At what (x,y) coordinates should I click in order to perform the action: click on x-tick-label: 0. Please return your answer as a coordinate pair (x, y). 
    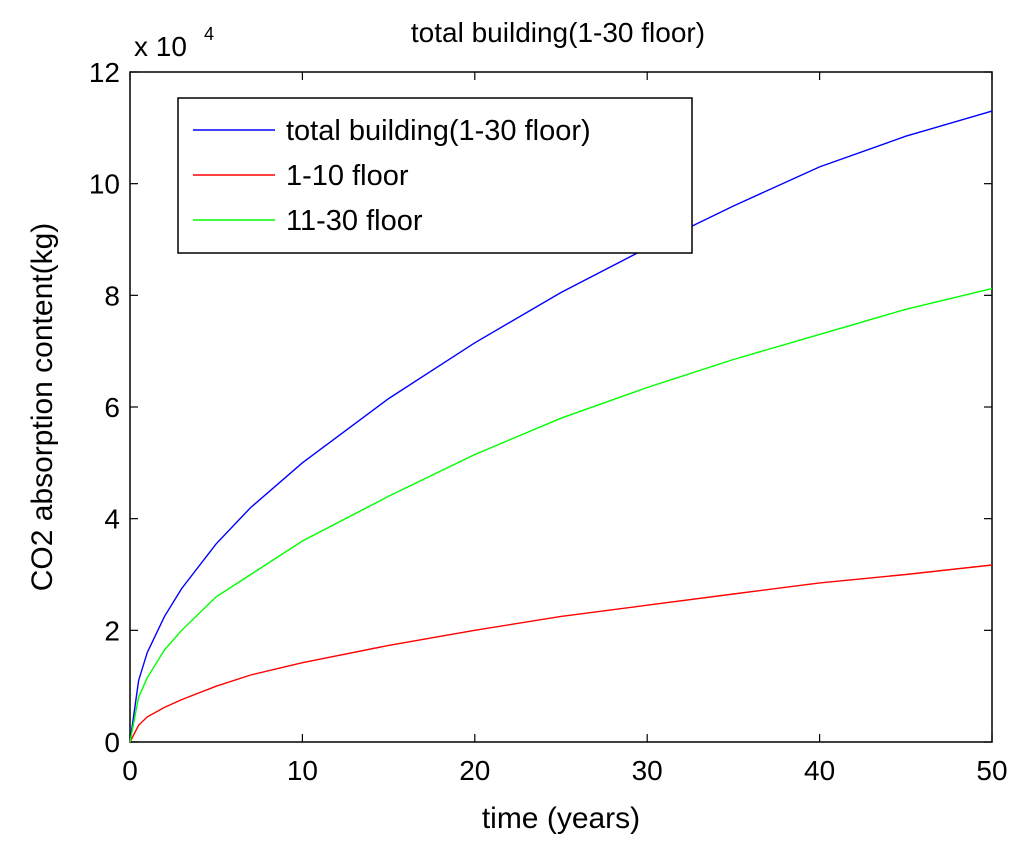
    Looking at the image, I should click on (130, 770).